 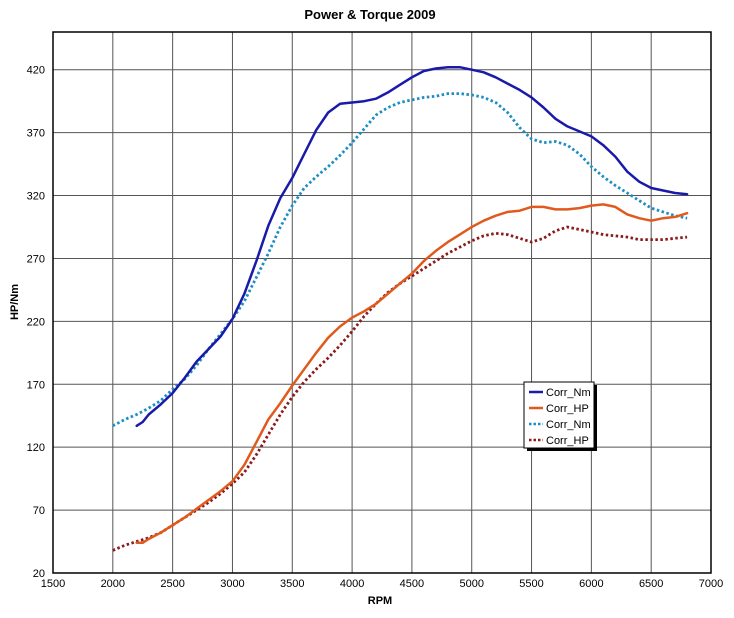 I want to click on x-tick-label: 3500, so click(x=292, y=584).